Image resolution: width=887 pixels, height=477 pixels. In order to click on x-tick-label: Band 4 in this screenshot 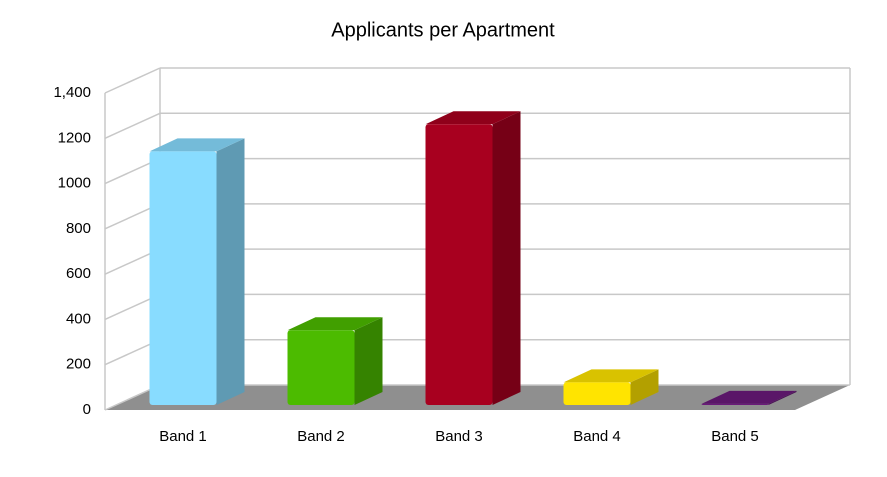, I will do `click(597, 436)`.